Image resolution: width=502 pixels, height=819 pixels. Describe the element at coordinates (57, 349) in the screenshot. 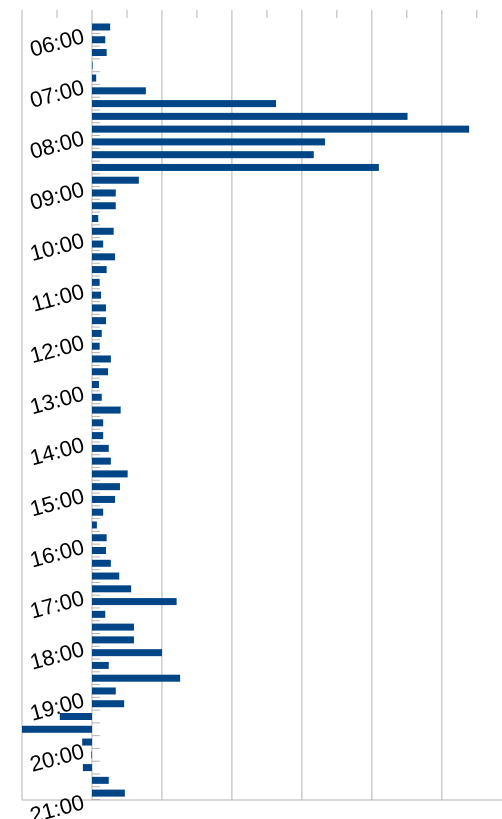

I see `y-tick-label: 12:00` at that location.